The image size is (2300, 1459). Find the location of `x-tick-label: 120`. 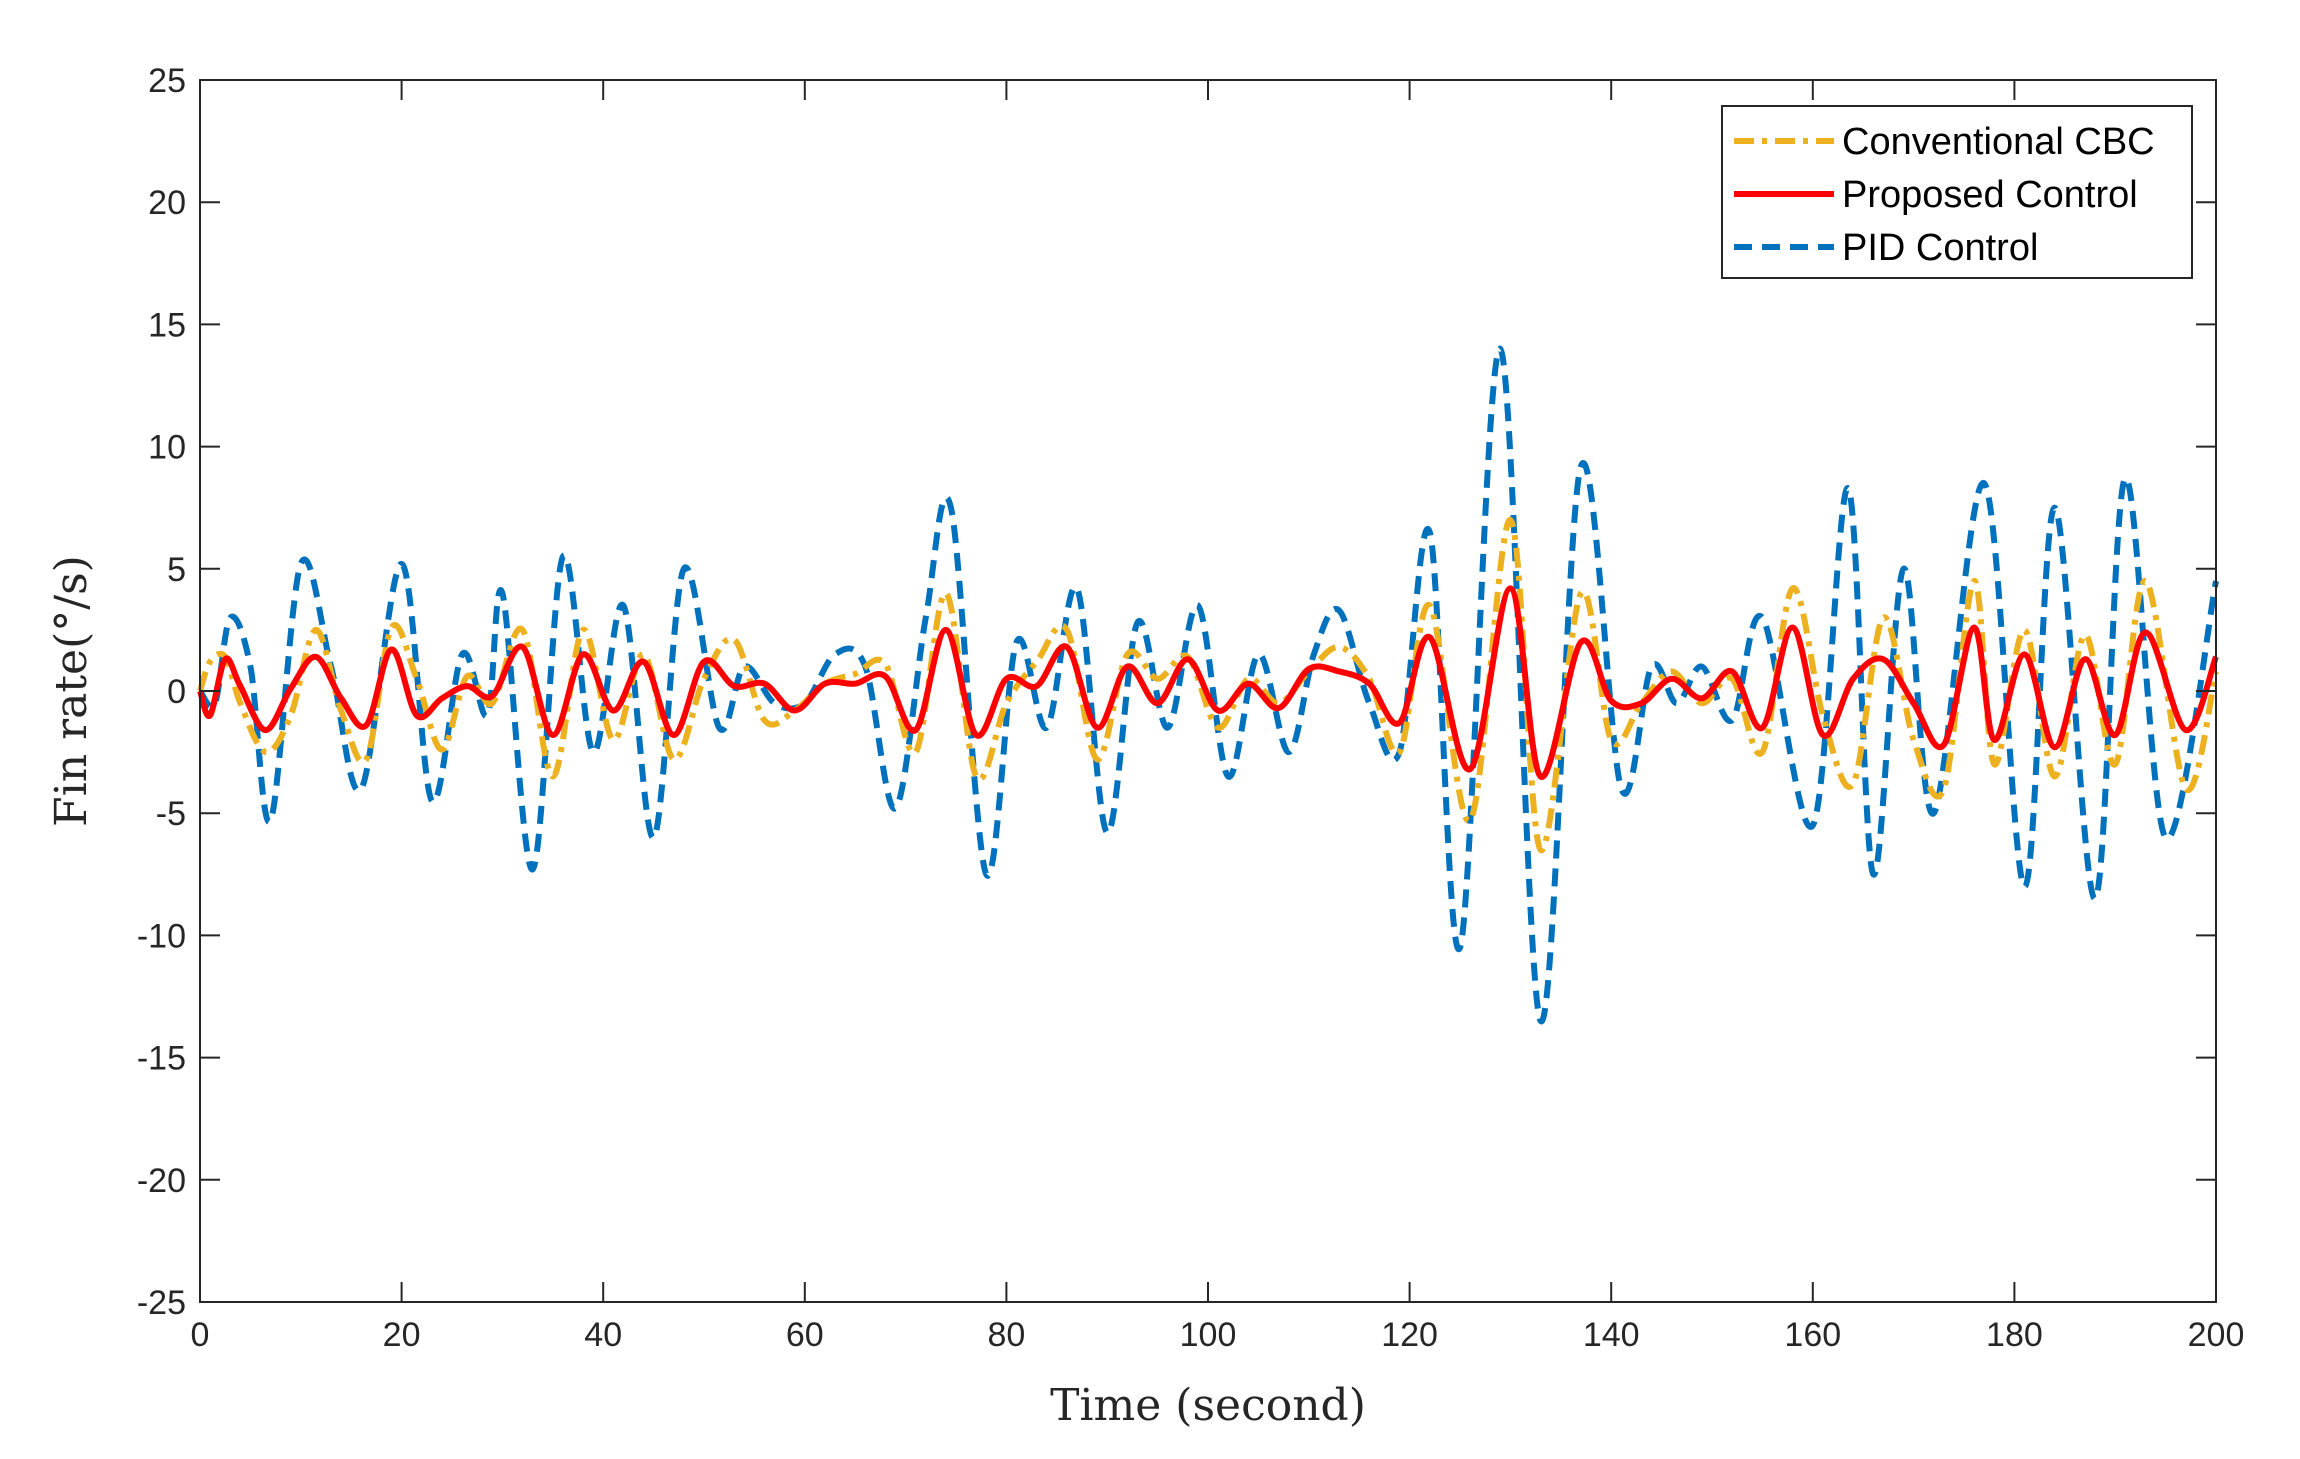

x-tick-label: 120 is located at coordinates (1409, 1335).